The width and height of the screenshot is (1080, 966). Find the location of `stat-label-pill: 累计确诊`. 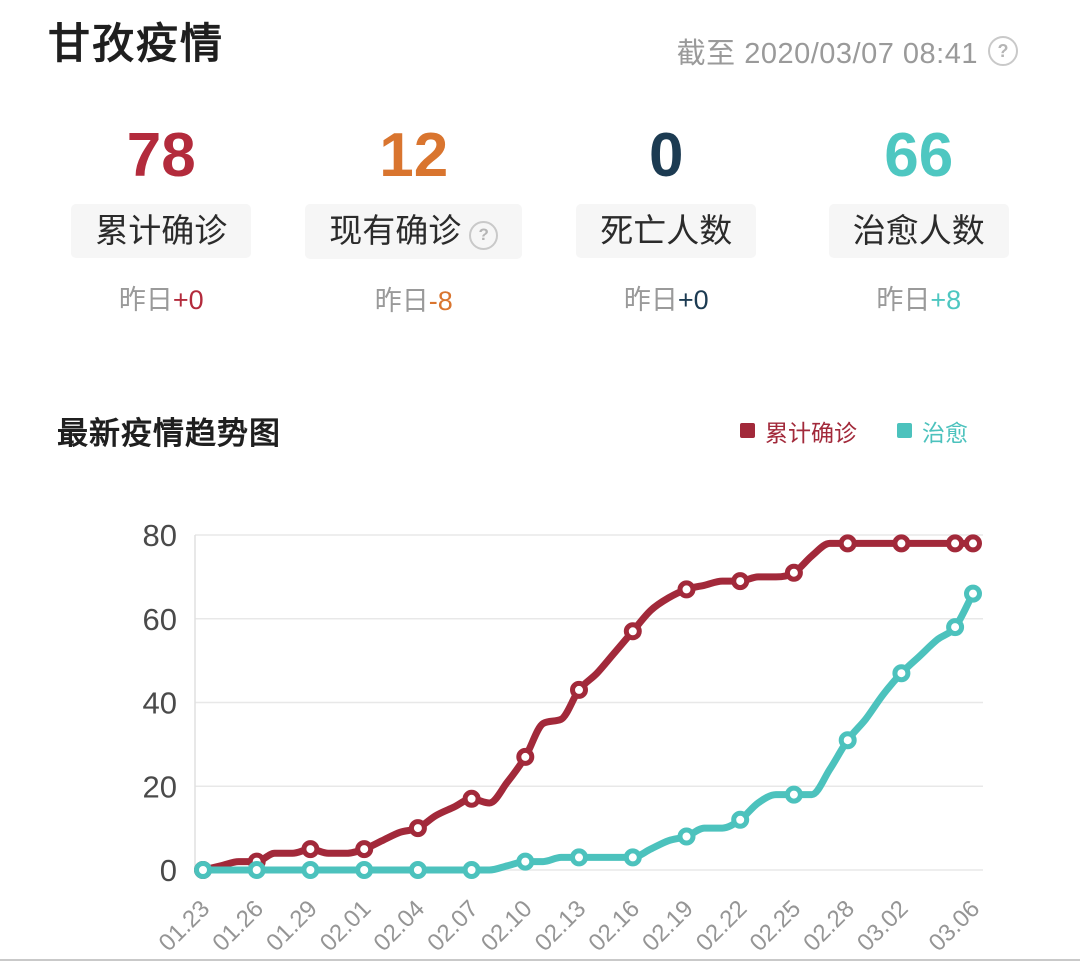

stat-label-pill: 累计确诊 is located at coordinates (161, 231).